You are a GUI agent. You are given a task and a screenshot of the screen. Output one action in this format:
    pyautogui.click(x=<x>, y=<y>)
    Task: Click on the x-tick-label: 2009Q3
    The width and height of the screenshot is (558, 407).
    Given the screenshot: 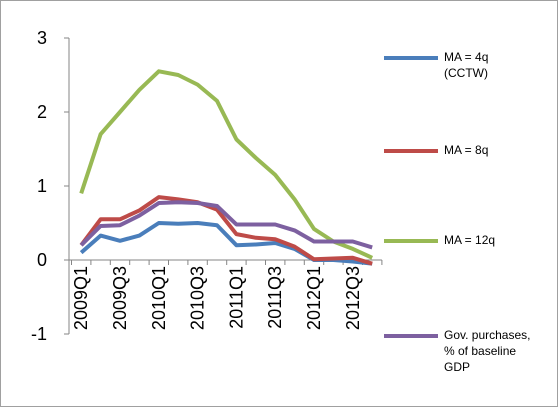 What is the action you would take?
    pyautogui.click(x=120, y=298)
    